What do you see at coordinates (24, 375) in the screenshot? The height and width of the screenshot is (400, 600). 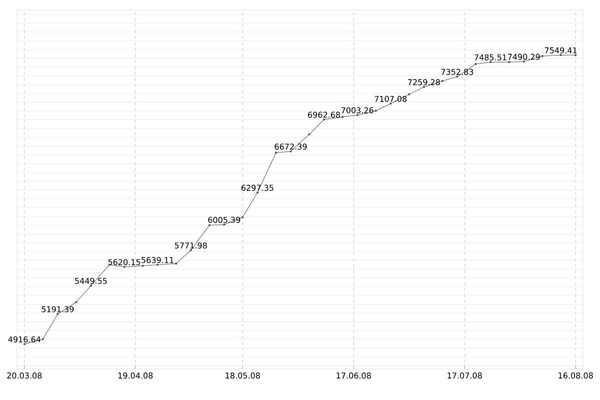 I see `x-tick-label: 20.03.08` at bounding box center [24, 375].